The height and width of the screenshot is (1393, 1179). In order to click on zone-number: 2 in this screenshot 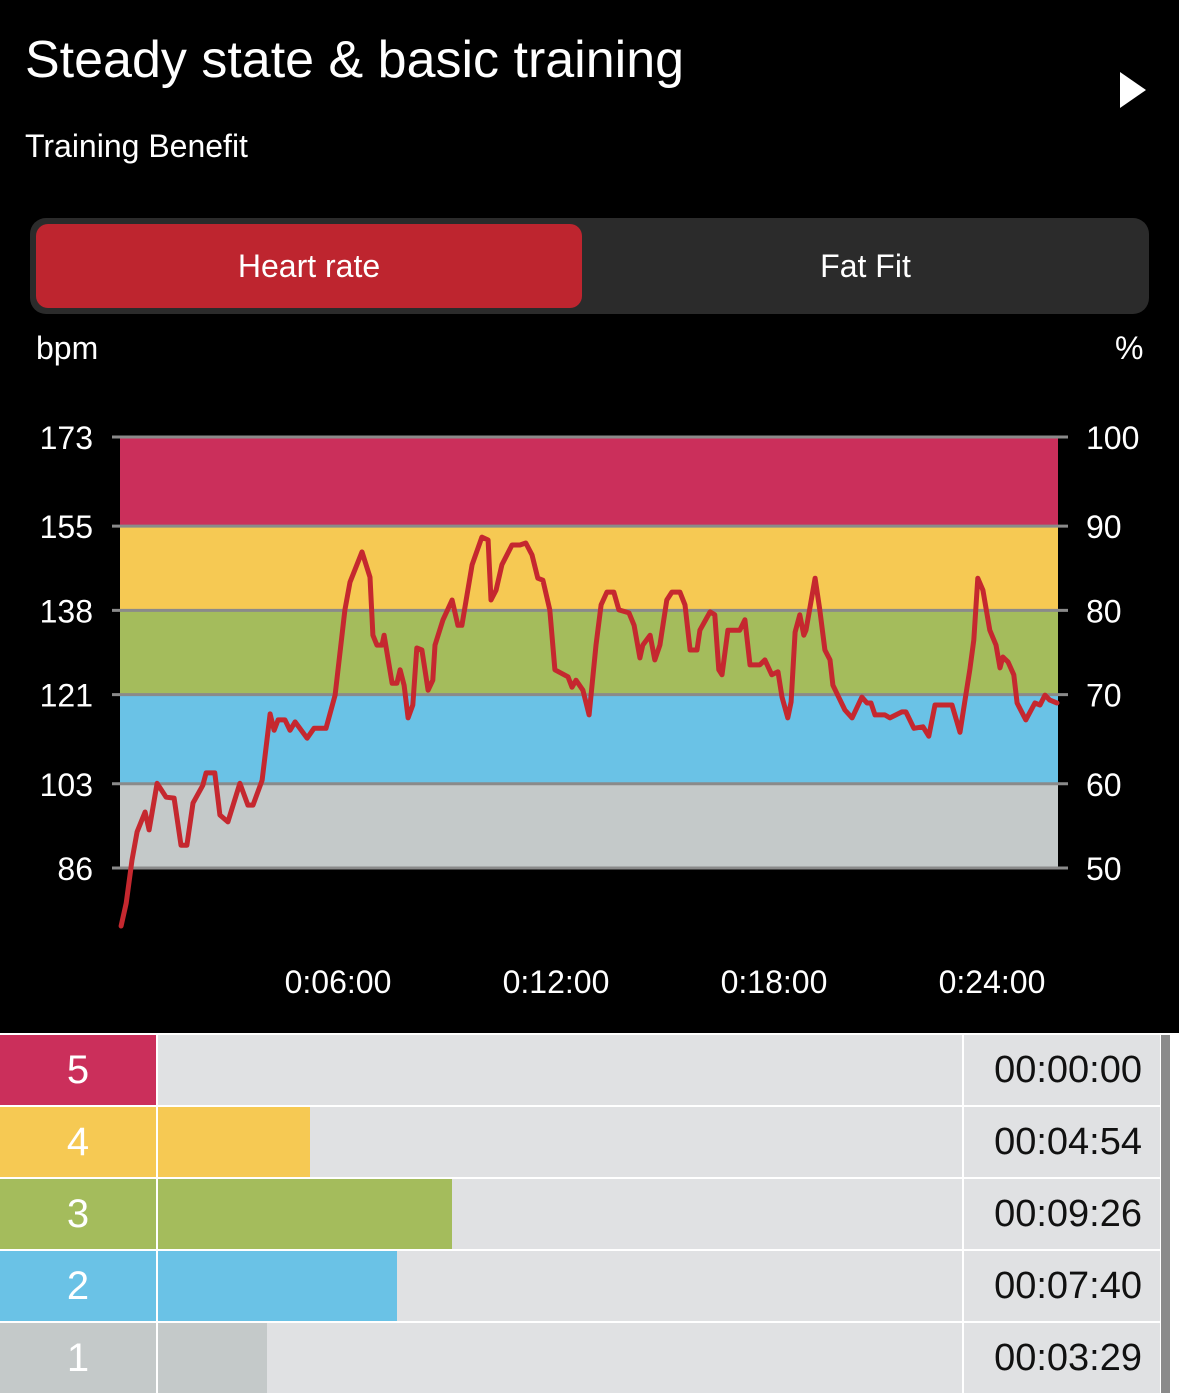, I will do `click(78, 1286)`.